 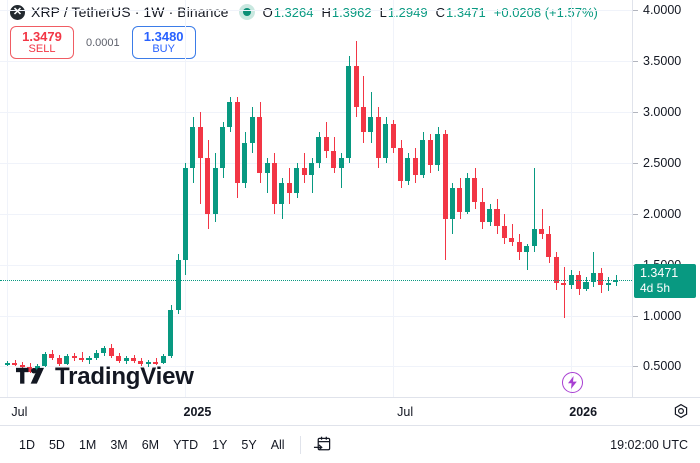 What do you see at coordinates (87, 444) in the screenshot?
I see `range-button-1m: 1M` at bounding box center [87, 444].